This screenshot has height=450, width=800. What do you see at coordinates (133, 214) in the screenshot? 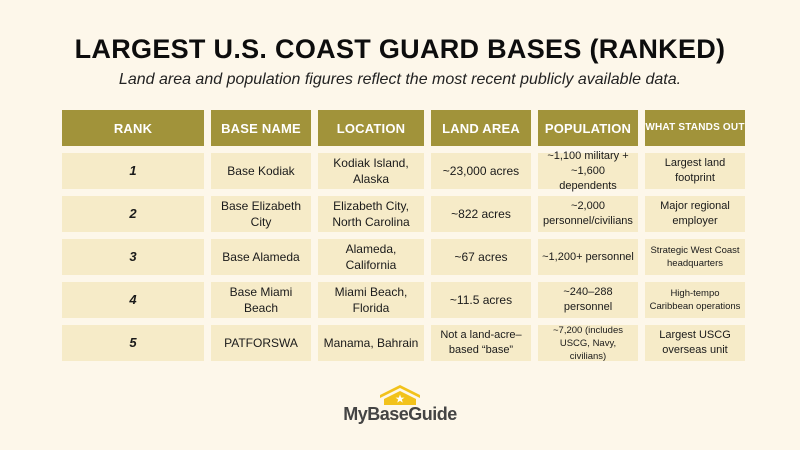
I see `row-2-rank: 2` at bounding box center [133, 214].